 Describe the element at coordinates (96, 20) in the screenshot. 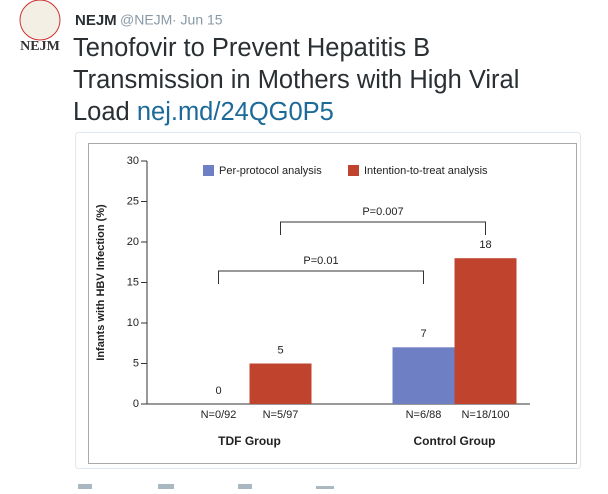

I see `author-name: NEJM` at that location.